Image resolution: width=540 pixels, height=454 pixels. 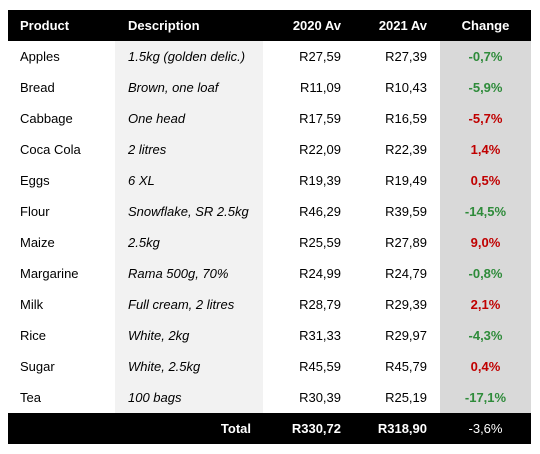 I want to click on table-row: Rice White, 2kg R31,33 R29,97 -4,3%, so click(x=269, y=335).